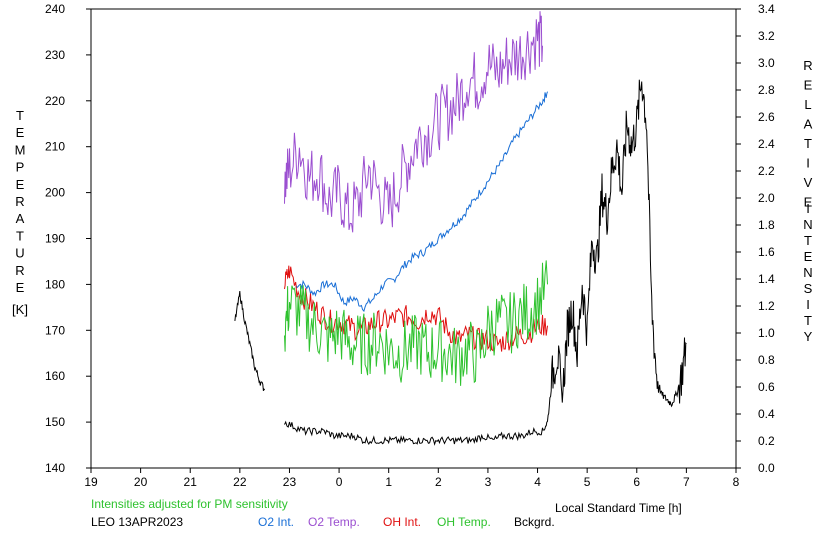 The width and height of the screenshot is (828, 535). Describe the element at coordinates (438, 482) in the screenshot. I see `x-tick-label: 2` at that location.